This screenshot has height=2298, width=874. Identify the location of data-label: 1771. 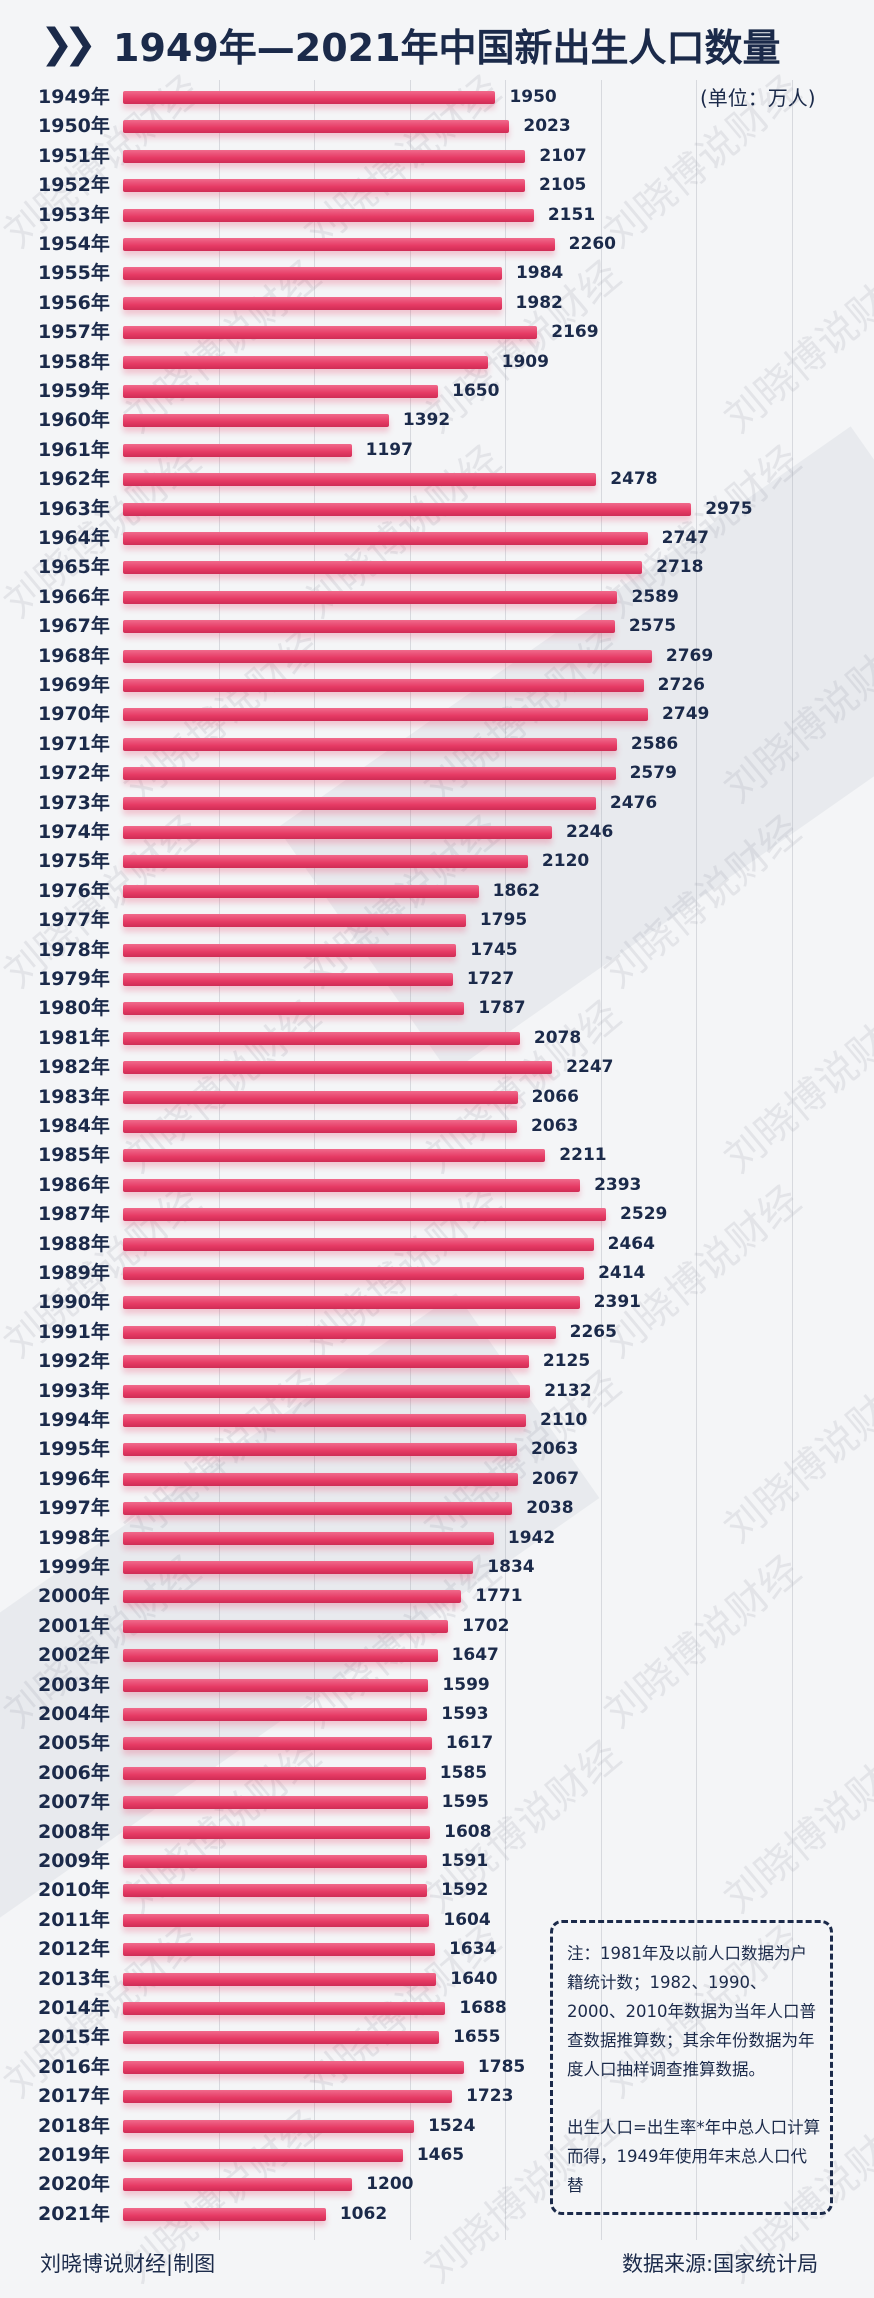
(499, 1596).